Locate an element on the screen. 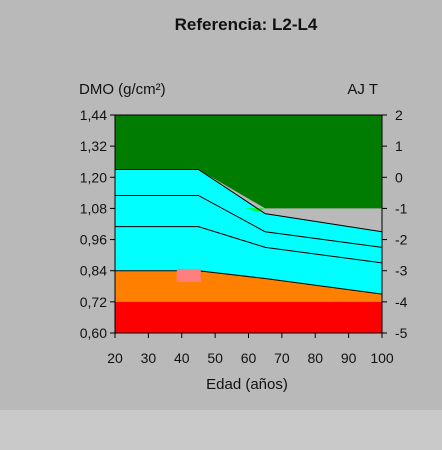 The image size is (442, 450). y2-tick-label-0: 2 is located at coordinates (399, 115).